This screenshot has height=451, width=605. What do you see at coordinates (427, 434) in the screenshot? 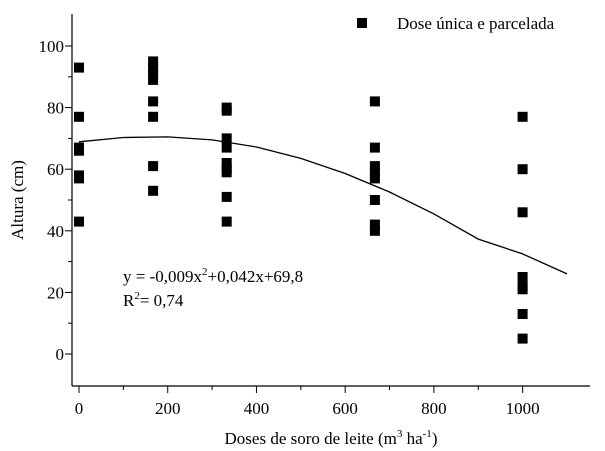
I see `x-axis-title-sup2: -1` at bounding box center [427, 434].